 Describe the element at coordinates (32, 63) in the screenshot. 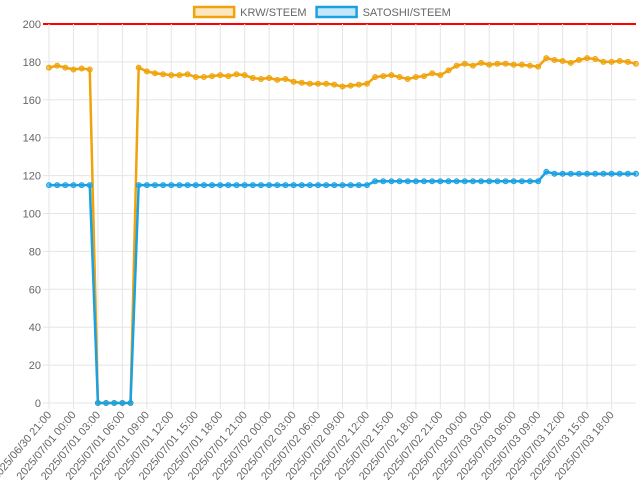

I see `y-tick-label: 180` at that location.